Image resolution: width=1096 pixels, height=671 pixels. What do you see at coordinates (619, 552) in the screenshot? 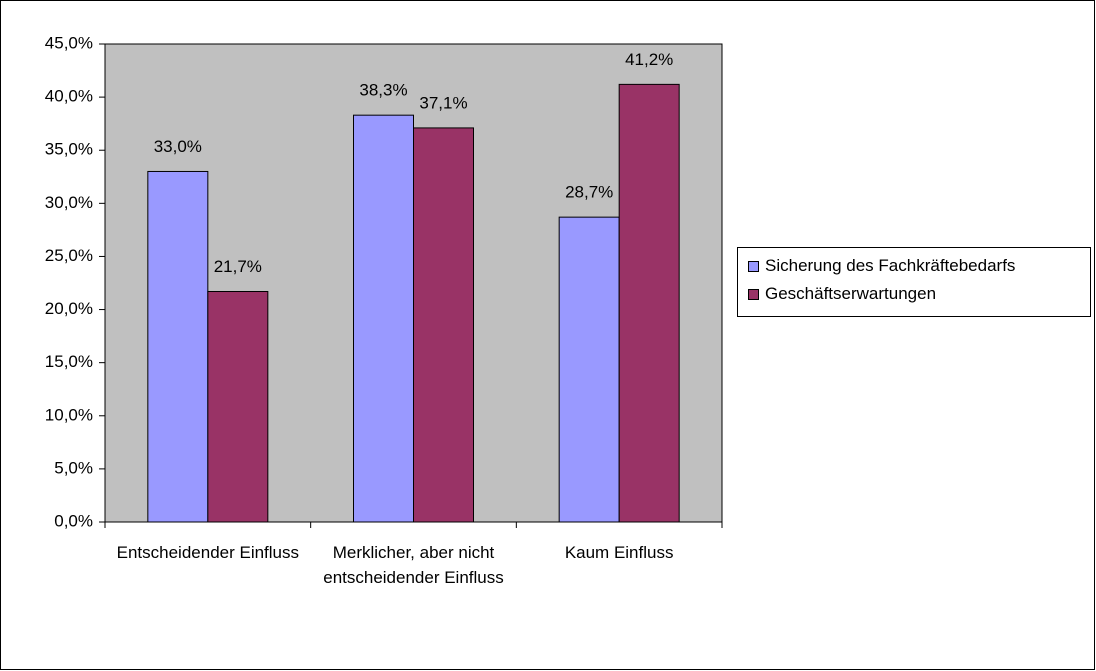
I see `x-tick-label: Kaum Einfluss` at bounding box center [619, 552].